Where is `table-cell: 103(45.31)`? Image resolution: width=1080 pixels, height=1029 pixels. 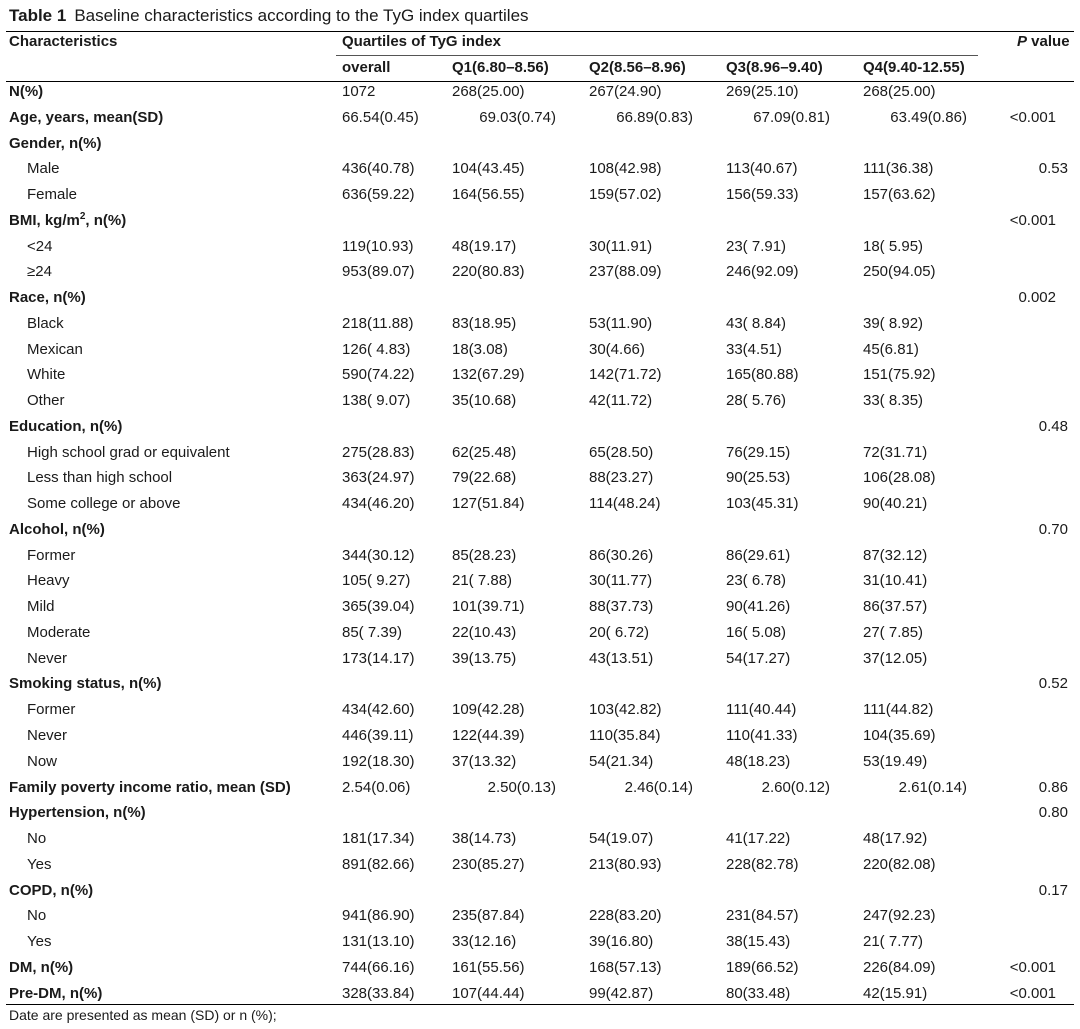 table-cell: 103(45.31) is located at coordinates (762, 504).